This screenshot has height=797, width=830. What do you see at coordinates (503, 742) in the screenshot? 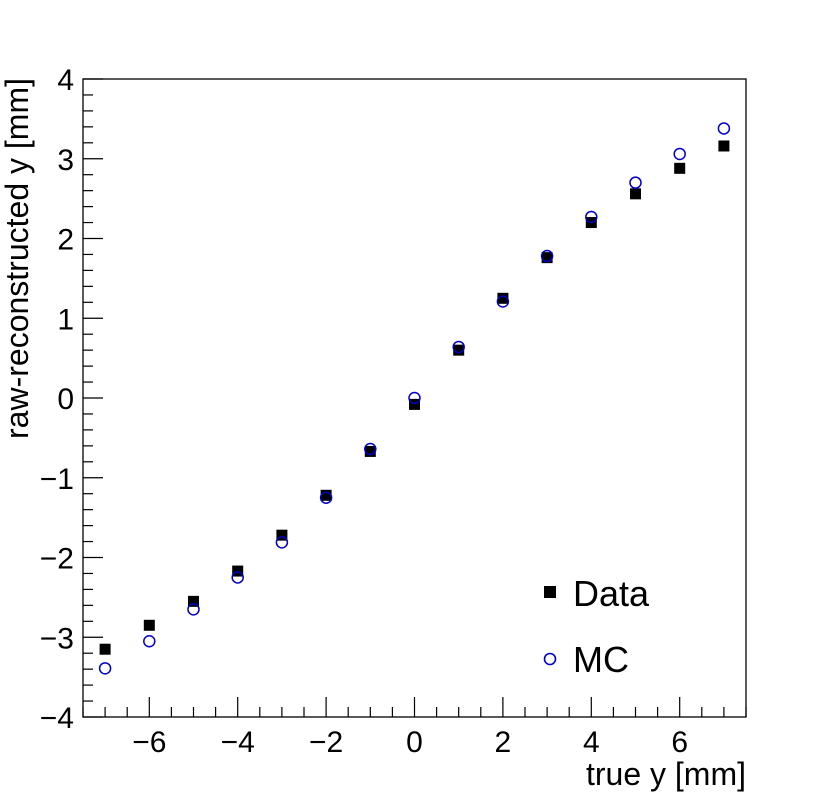
I see `x-tick-label: 2` at bounding box center [503, 742].